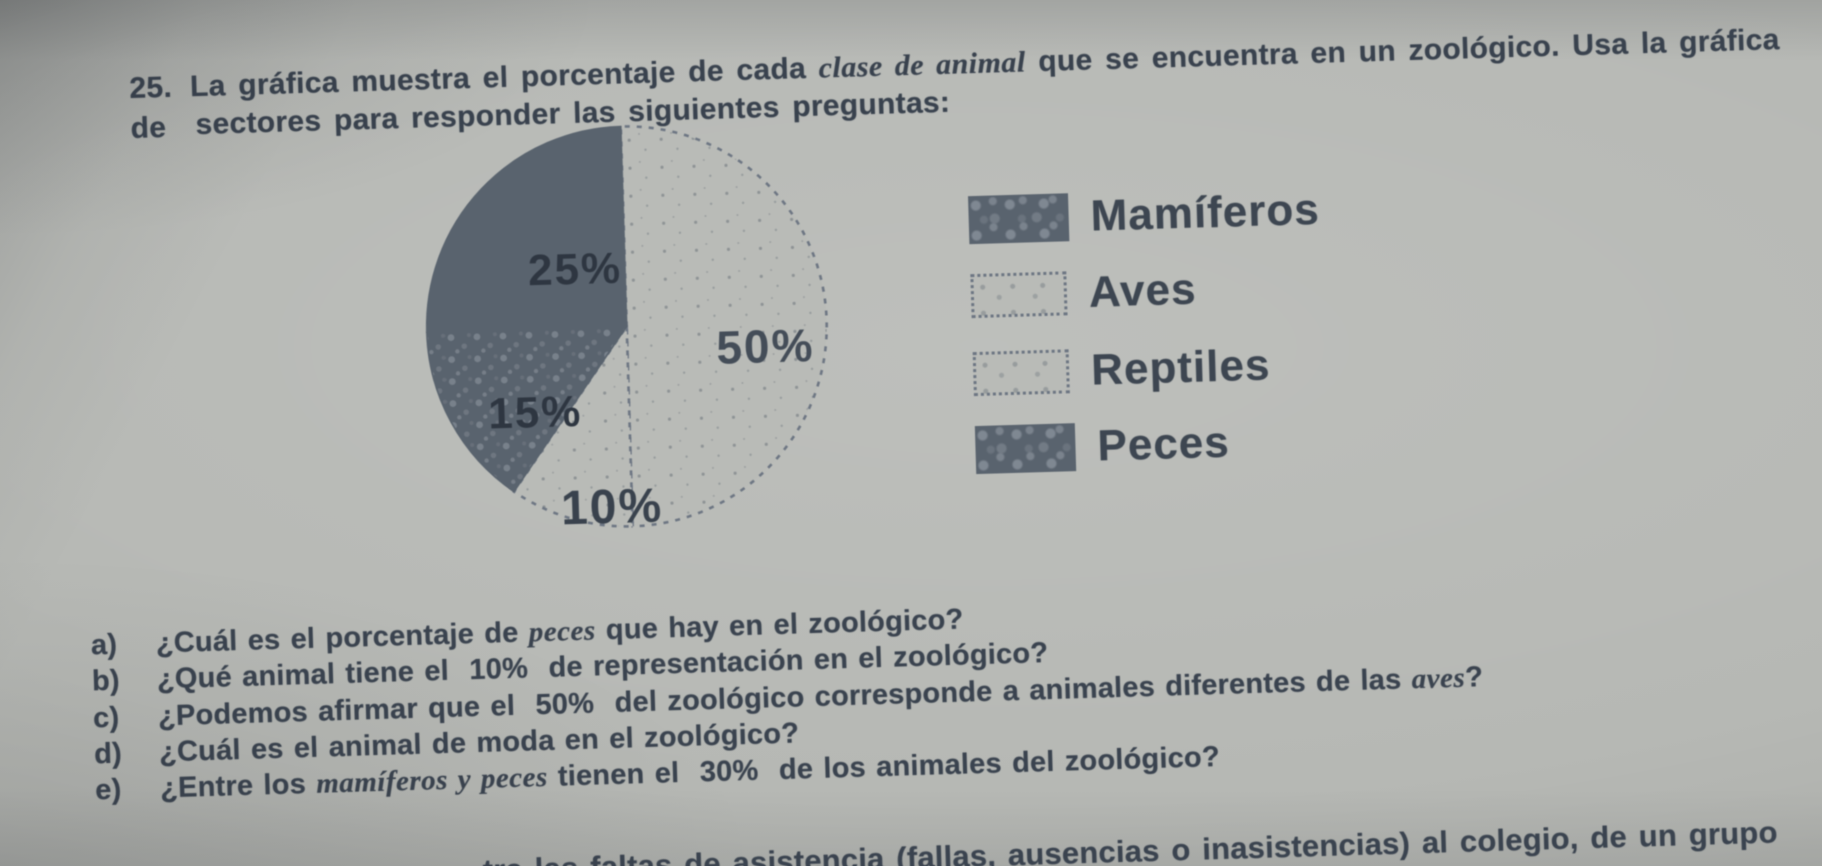 This screenshot has height=866, width=1822. Describe the element at coordinates (432, 780) in the screenshot. I see `question-emphasis: mamíferos y peces` at that location.